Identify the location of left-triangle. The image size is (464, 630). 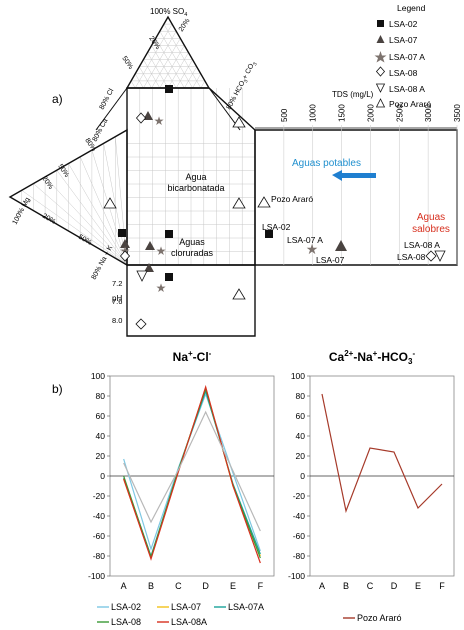
(68, 197).